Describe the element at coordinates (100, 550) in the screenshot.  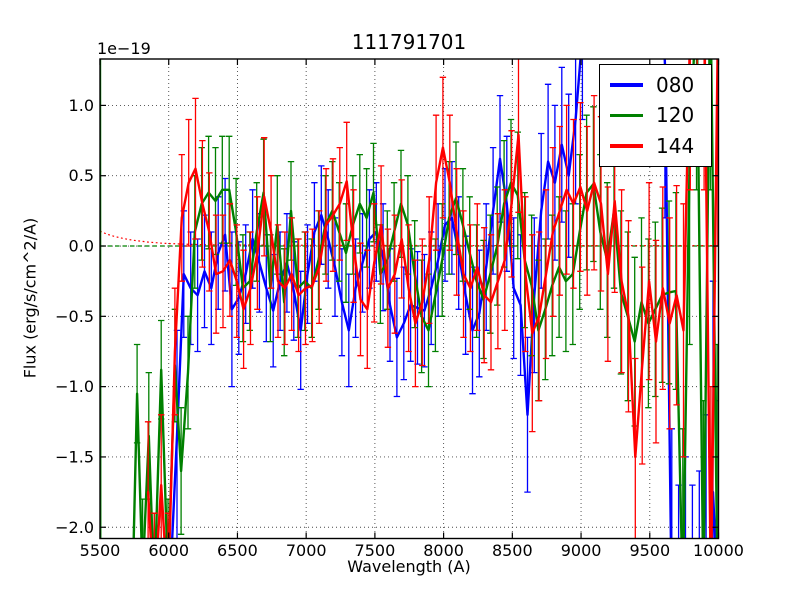
I see `x-tick-label: 5500` at that location.